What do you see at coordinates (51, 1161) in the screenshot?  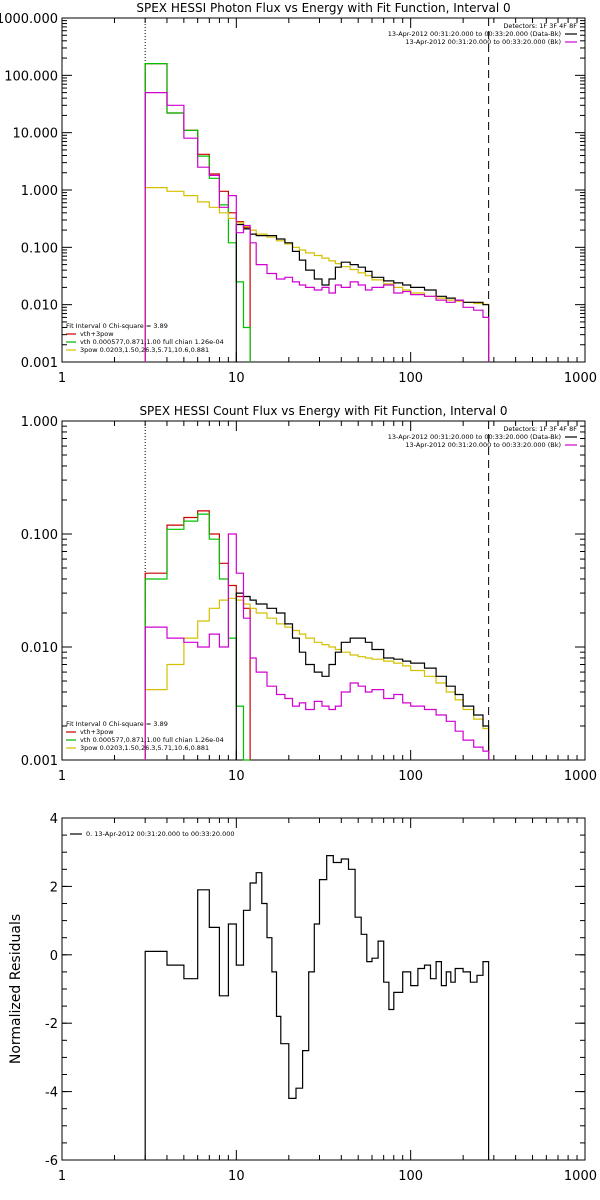 I see `y-tick-label: -6` at bounding box center [51, 1161].